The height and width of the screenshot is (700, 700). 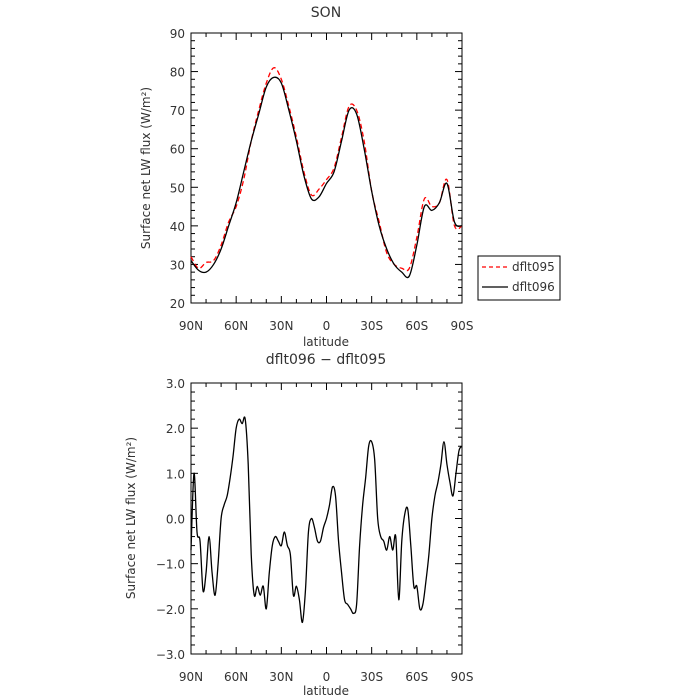 I want to click on y-tick-label-bottom: 1.0, so click(x=175, y=474).